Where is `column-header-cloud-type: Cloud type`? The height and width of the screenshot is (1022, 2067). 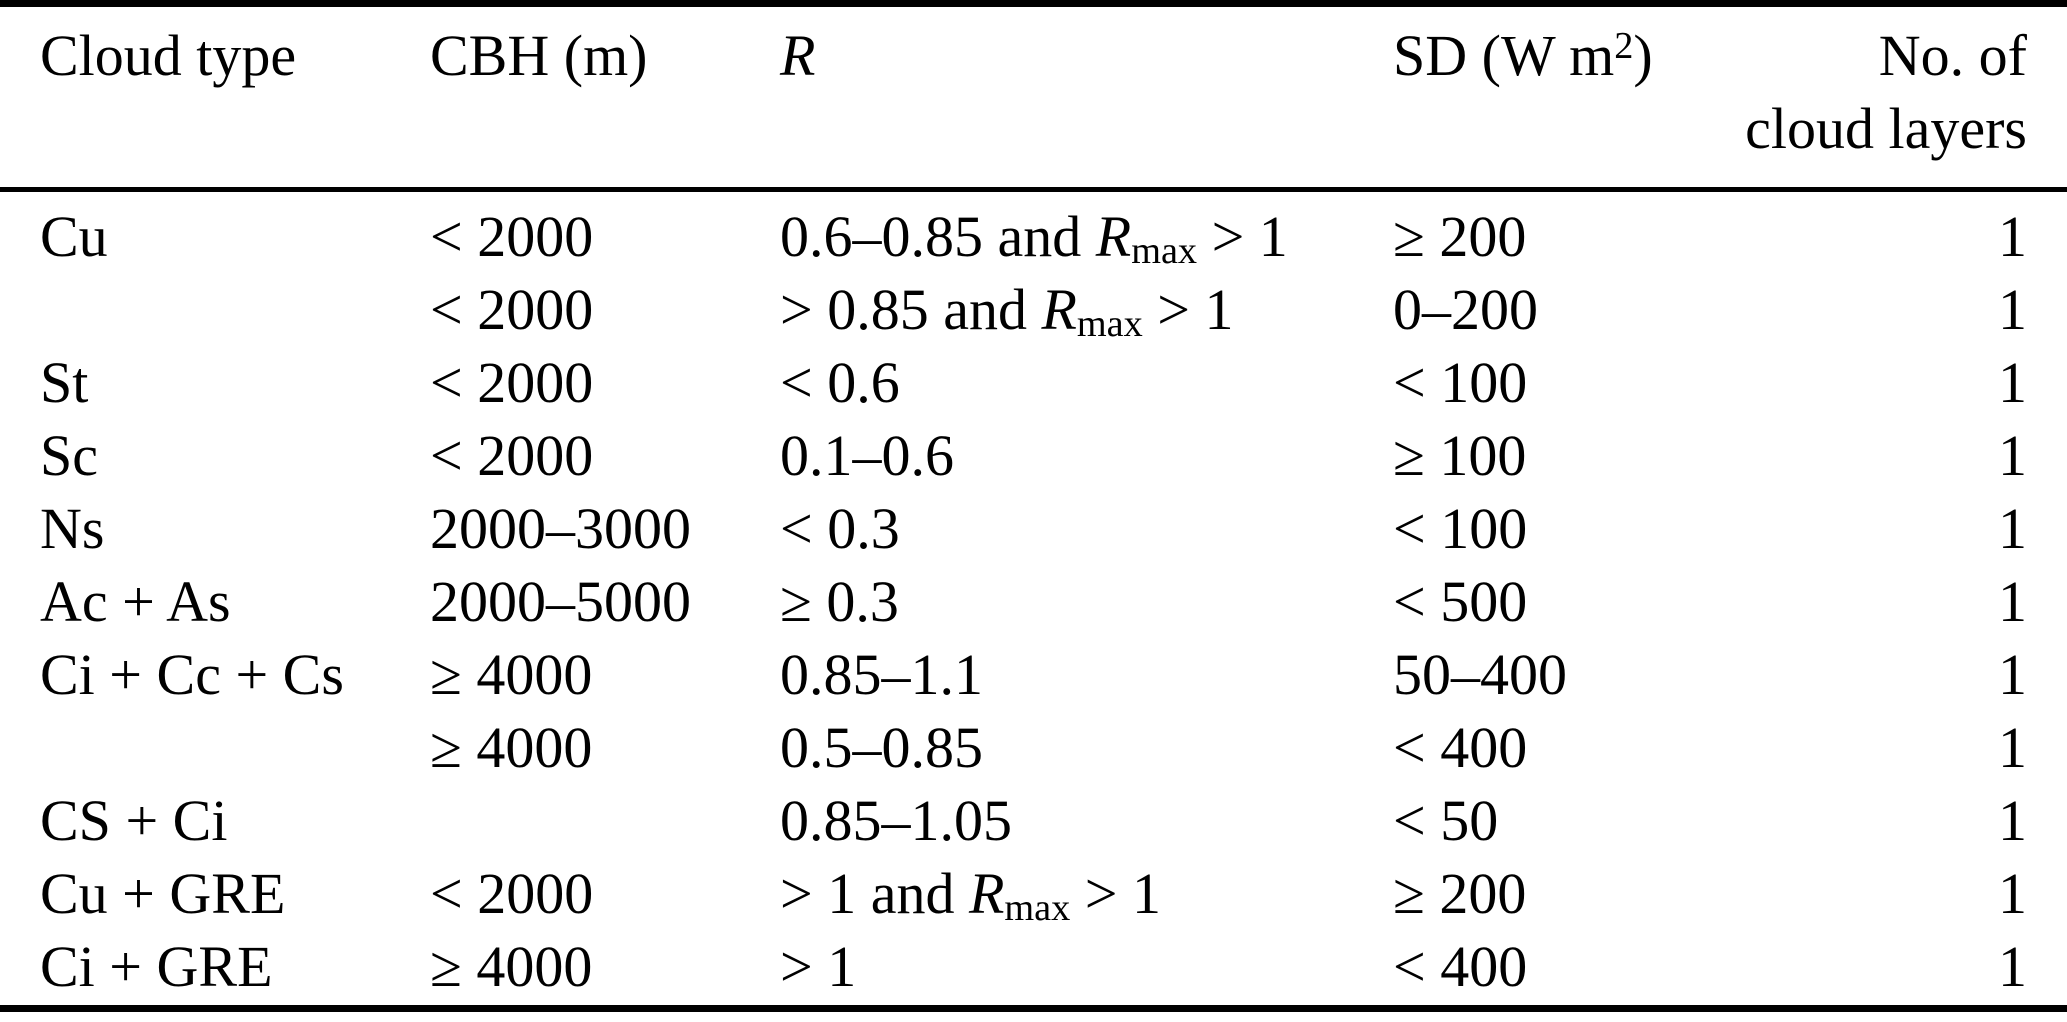 column-header-cloud-type: Cloud type is located at coordinates (168, 55).